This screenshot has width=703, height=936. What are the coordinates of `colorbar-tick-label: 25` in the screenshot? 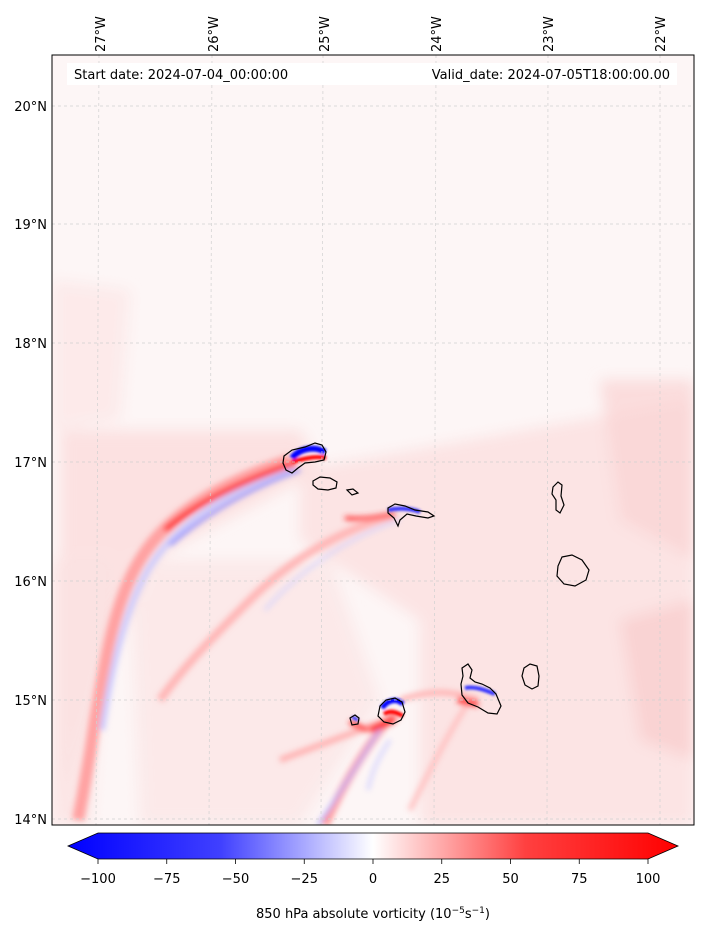 It's located at (441, 879).